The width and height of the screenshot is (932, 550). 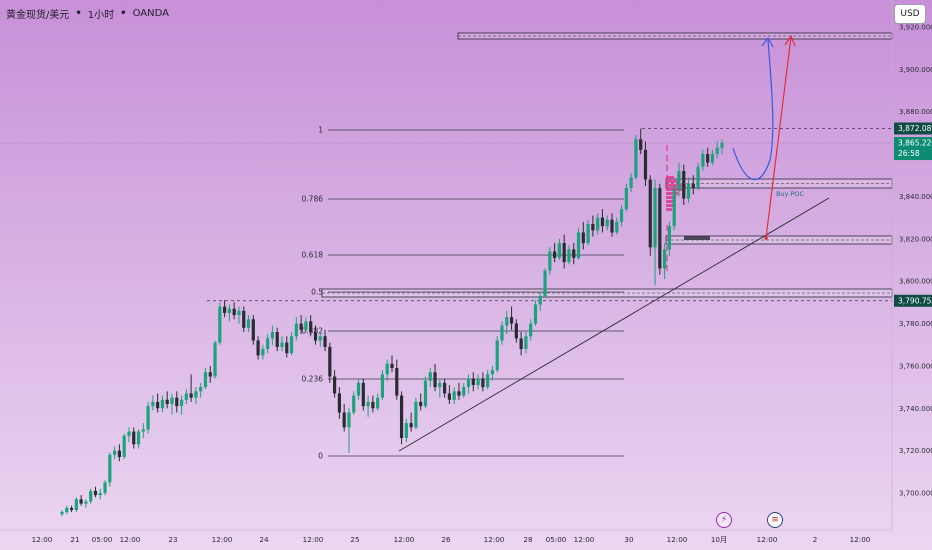 What do you see at coordinates (38, 15) in the screenshot?
I see `symbol-title: 黄金现货/美元` at bounding box center [38, 15].